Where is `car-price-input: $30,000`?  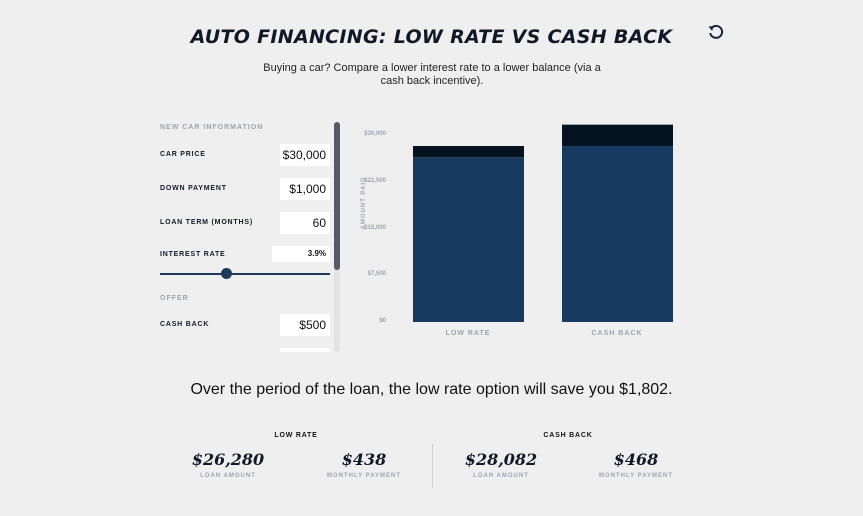 car-price-input: $30,000 is located at coordinates (305, 155).